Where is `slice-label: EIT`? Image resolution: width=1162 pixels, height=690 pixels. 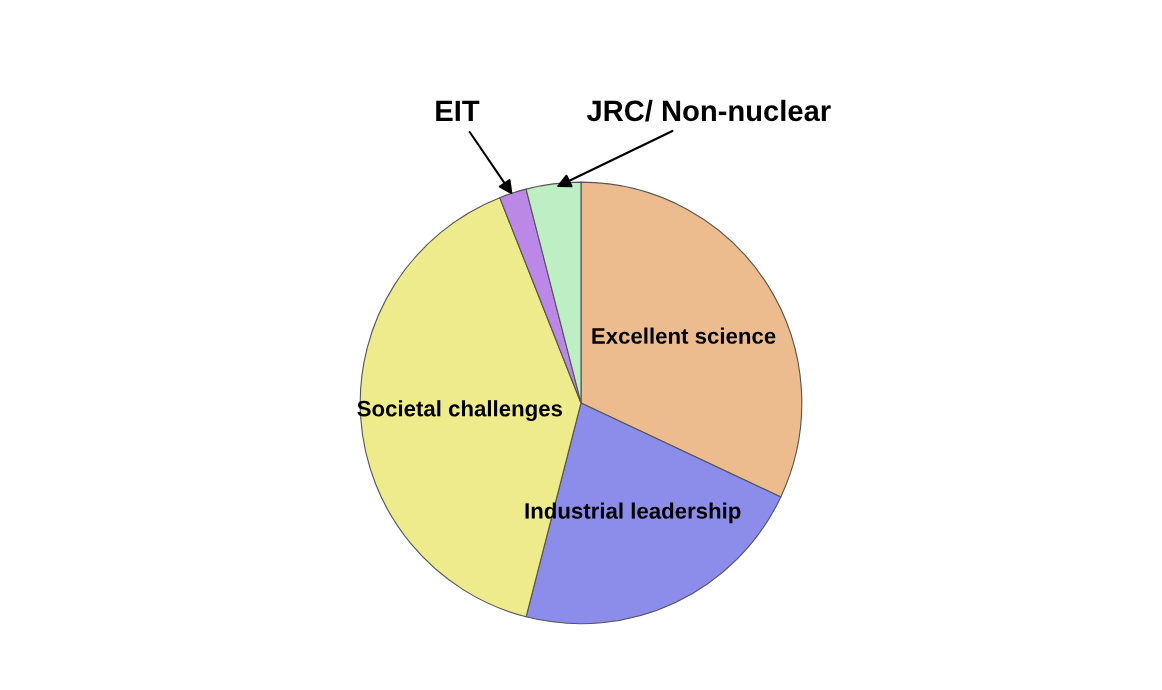
slice-label: EIT is located at coordinates (458, 110).